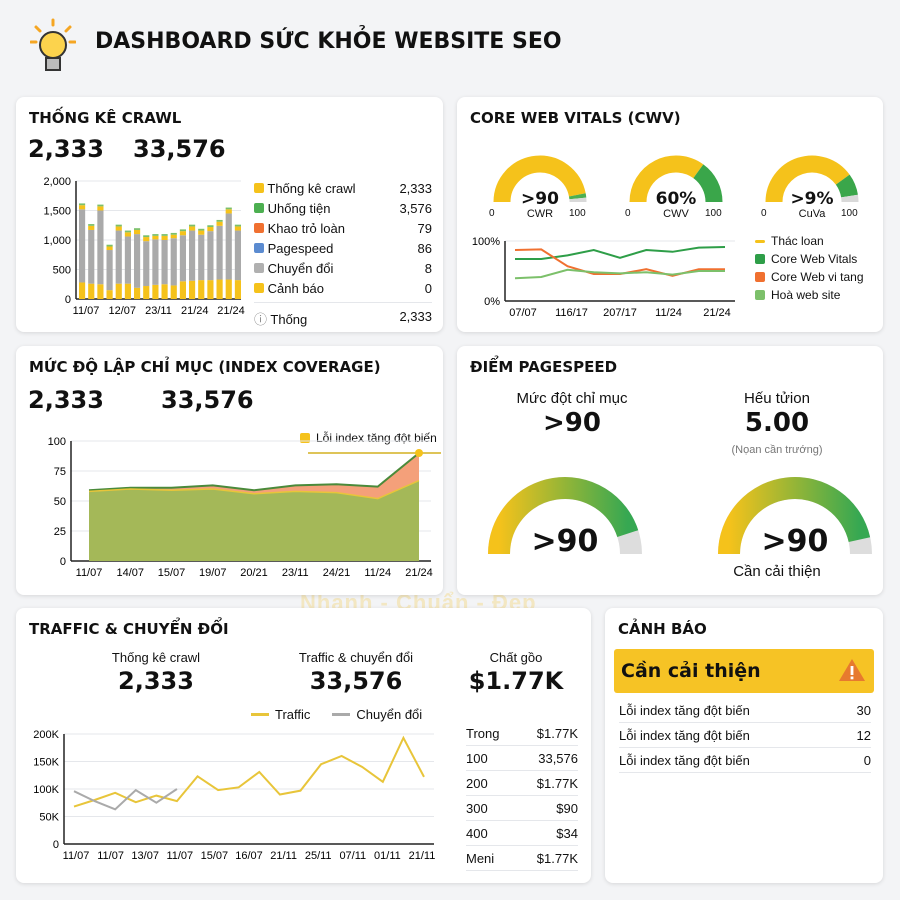 This screenshot has height=900, width=900. Describe the element at coordinates (809, 259) in the screenshot. I see `legend-item: Core Web Vitals` at that location.